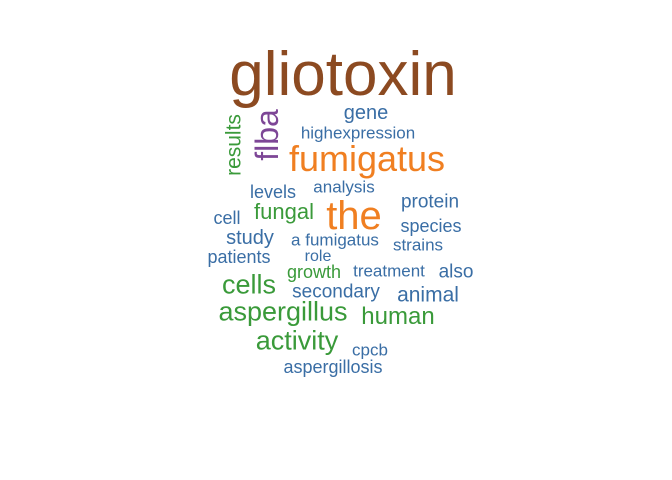  What do you see at coordinates (250, 238) in the screenshot?
I see `word-study: study` at bounding box center [250, 238].